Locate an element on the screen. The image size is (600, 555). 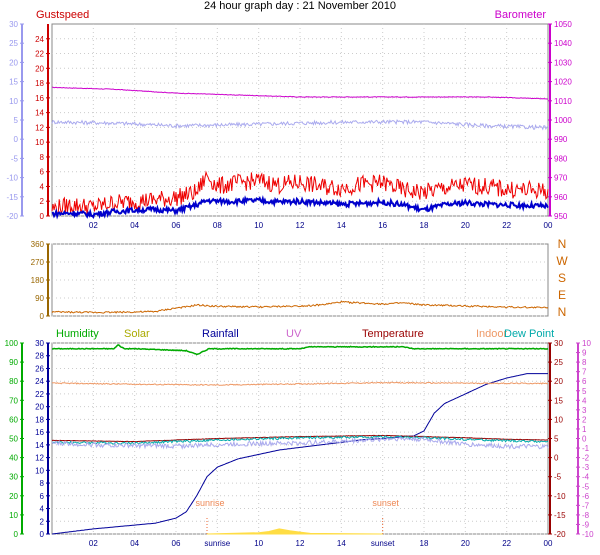
panel-3-right-outer-tick-label: 2 is located at coordinates (584, 419).